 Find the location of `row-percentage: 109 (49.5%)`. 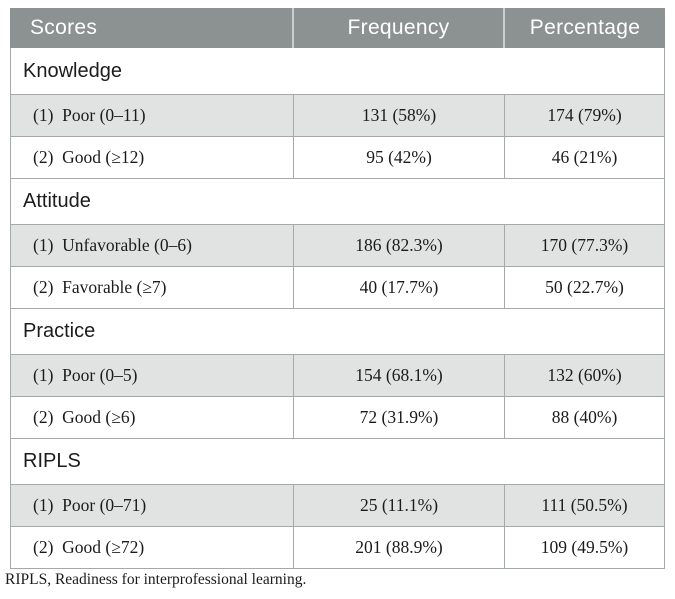

row-percentage: 109 (49.5%) is located at coordinates (584, 547).